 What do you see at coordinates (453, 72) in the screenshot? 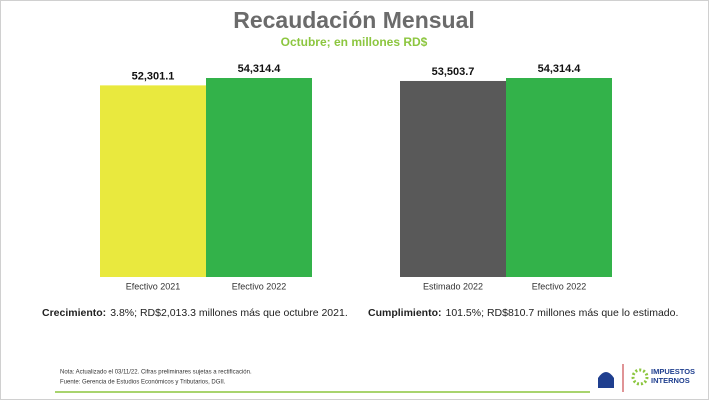
I see `value-label: 53,503.7` at bounding box center [453, 72].